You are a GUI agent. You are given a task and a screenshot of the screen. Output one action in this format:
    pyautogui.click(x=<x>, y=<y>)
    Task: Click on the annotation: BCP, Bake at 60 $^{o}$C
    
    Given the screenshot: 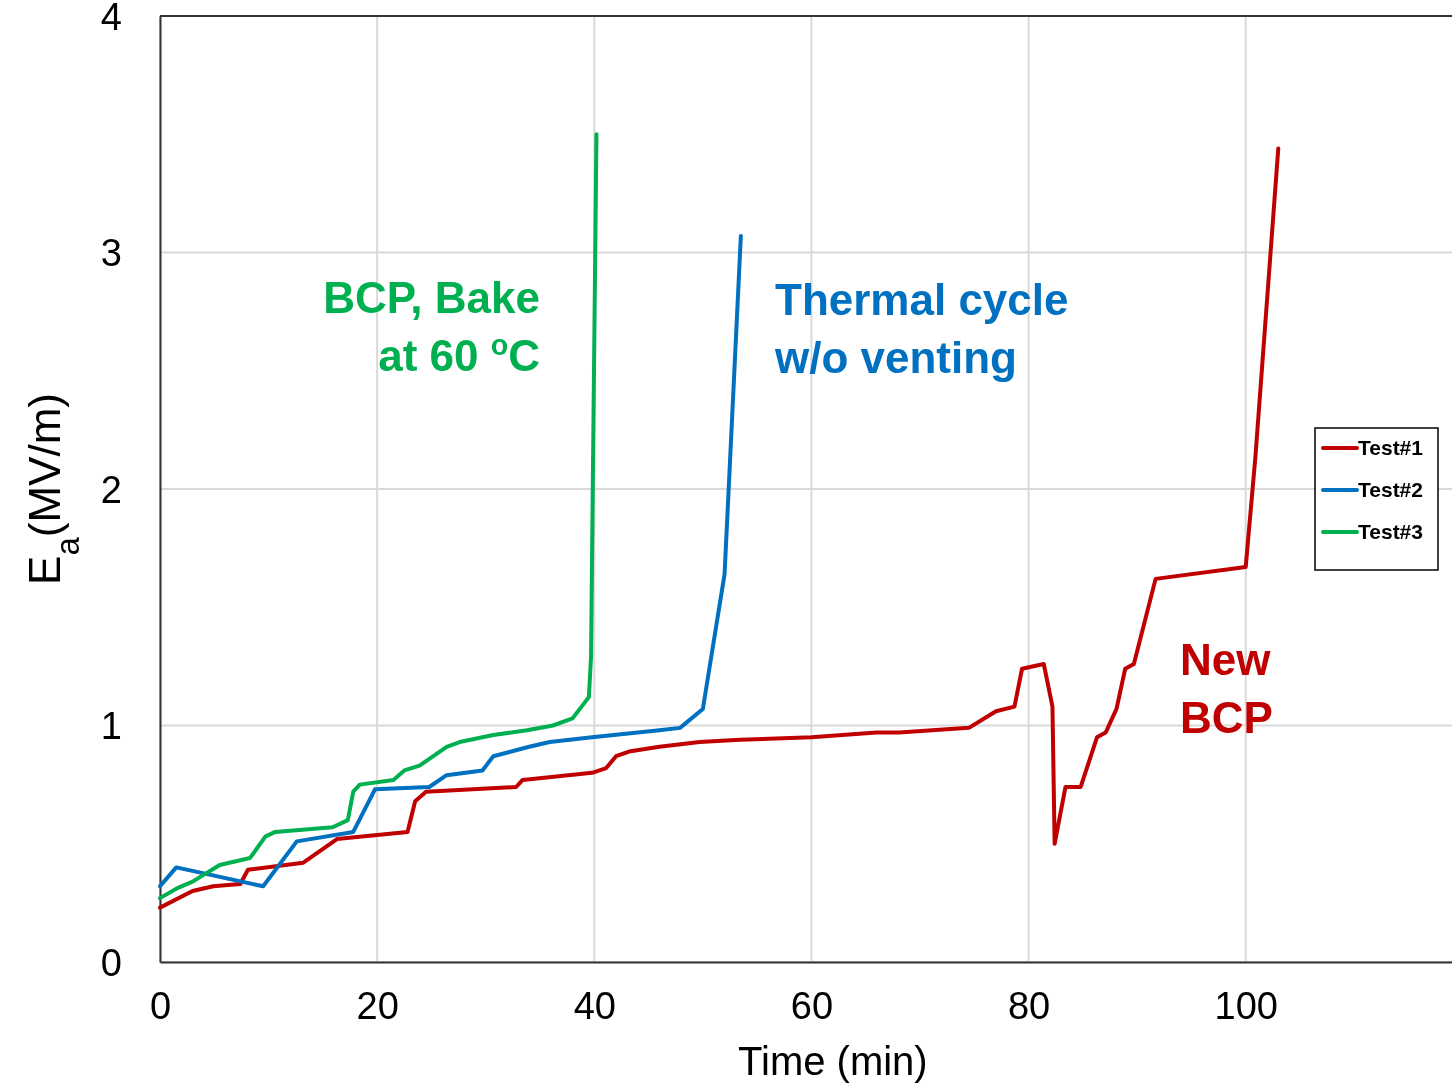 What is the action you would take?
    pyautogui.click(x=431, y=326)
    